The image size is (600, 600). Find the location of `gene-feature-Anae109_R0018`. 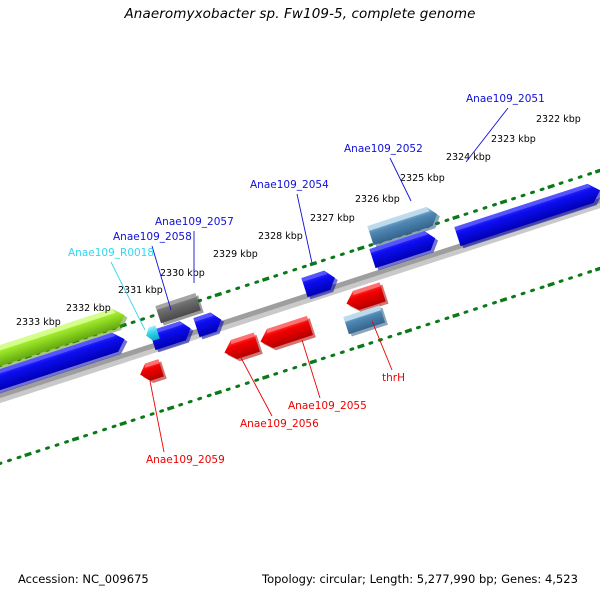

gene-feature-Anae109_R0018 is located at coordinates (152, 333).